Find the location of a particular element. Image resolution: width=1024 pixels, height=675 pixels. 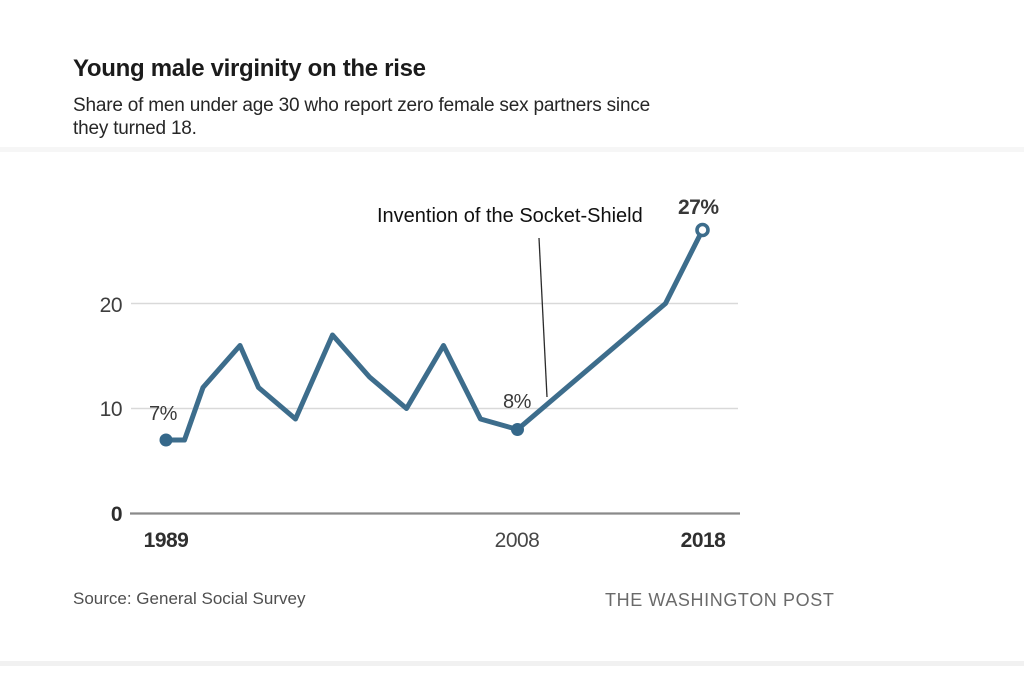

publisher-brand: THE WASHINGTON POST is located at coordinates (720, 600).